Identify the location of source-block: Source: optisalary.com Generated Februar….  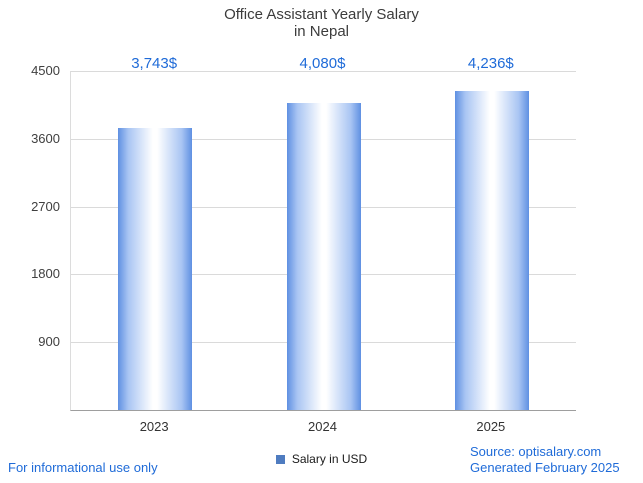
(545, 460).